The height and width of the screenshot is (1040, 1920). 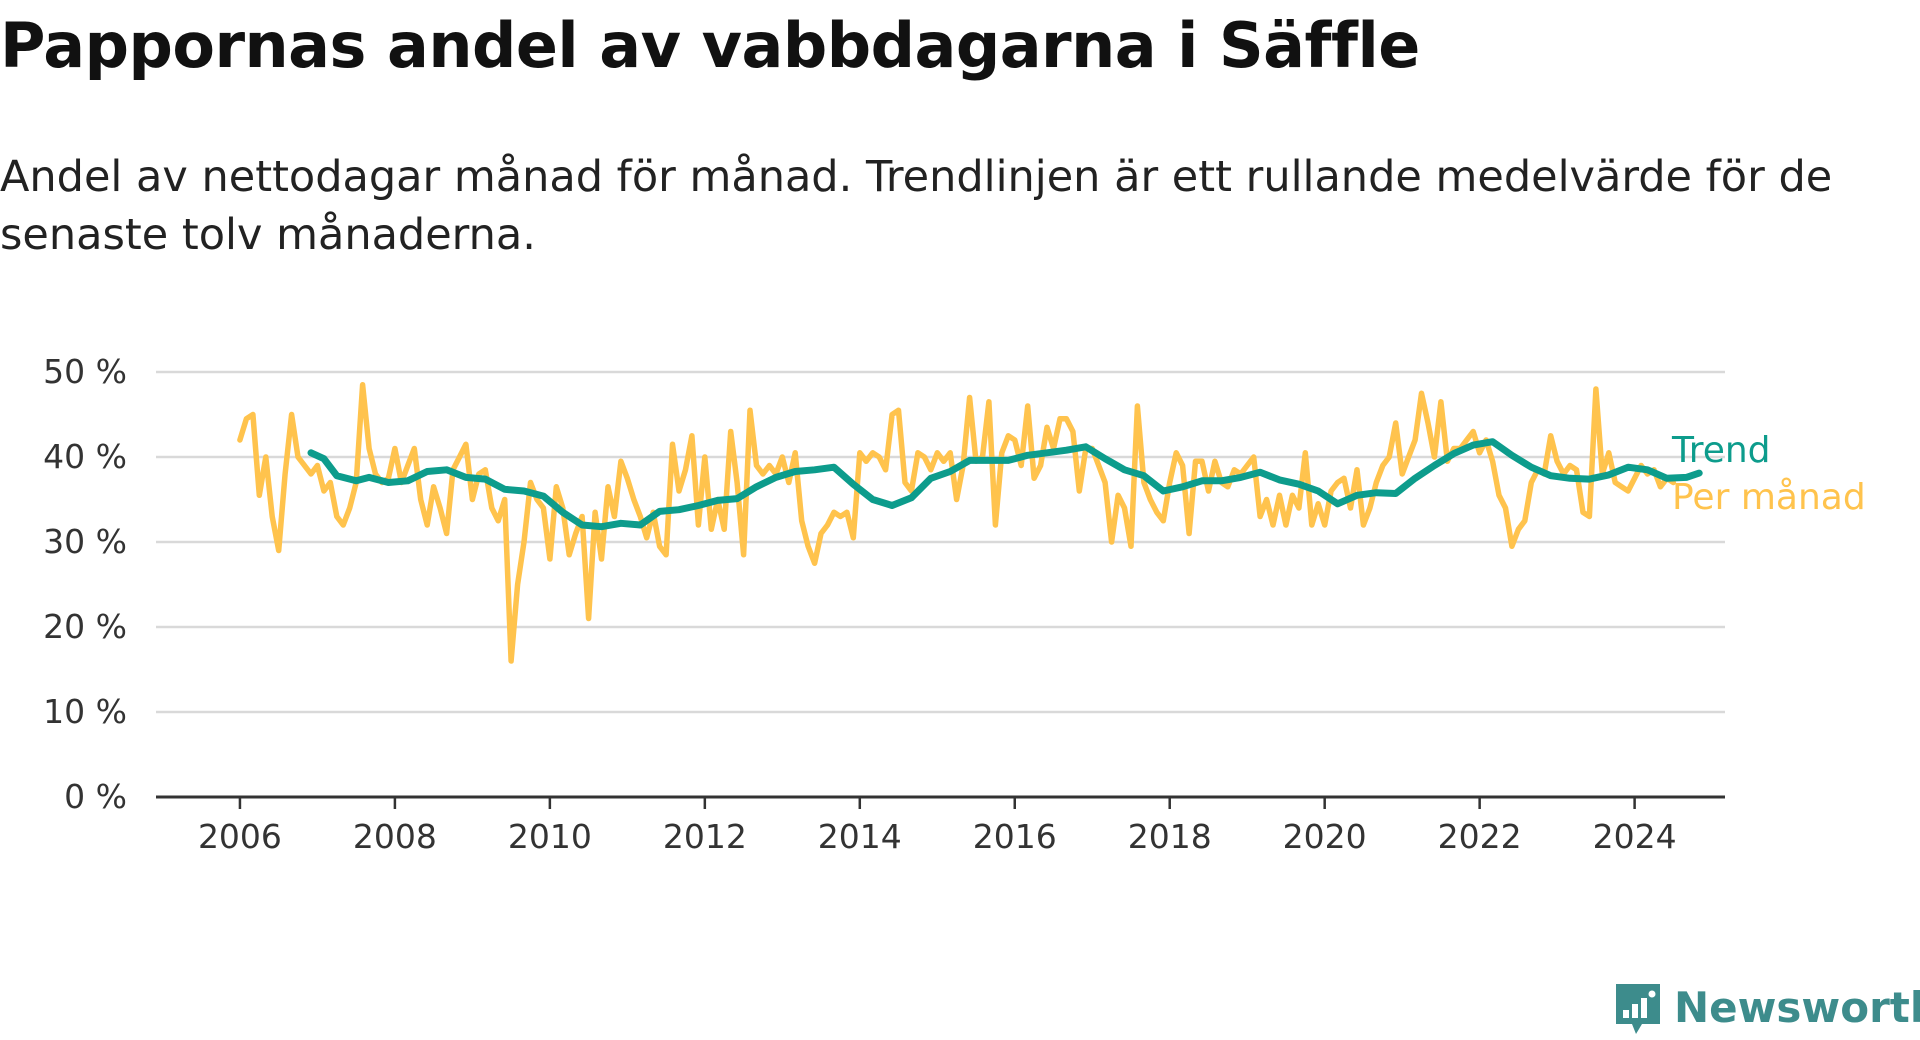 I want to click on y-tick-label: 20 %, so click(x=85, y=626).